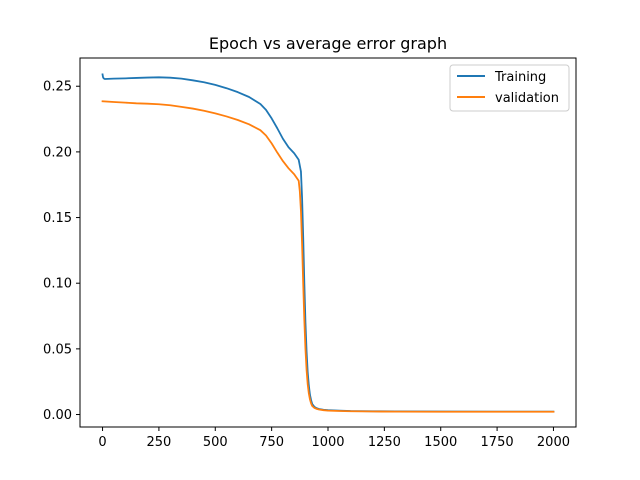 This screenshot has width=640, height=480. I want to click on x-tick-label: 1250, so click(384, 442).